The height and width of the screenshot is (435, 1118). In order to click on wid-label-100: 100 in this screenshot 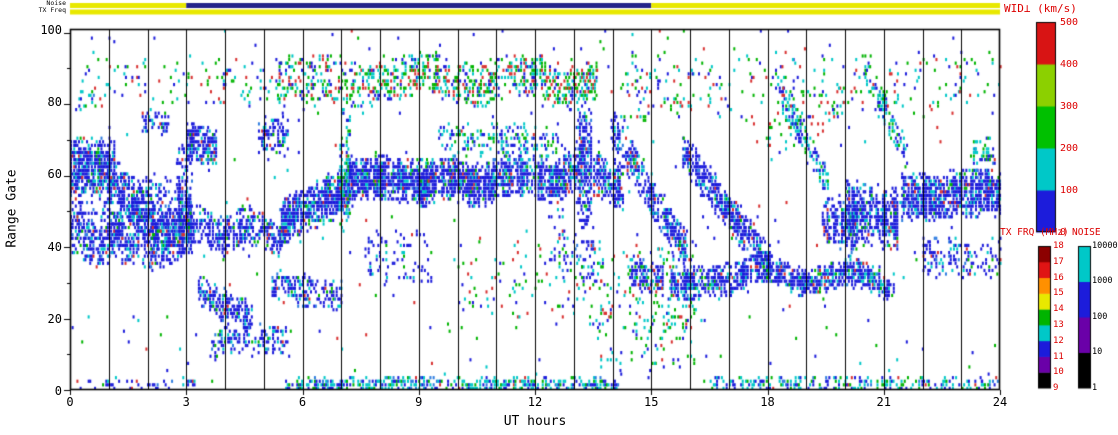, I will do `click(1069, 190)`.